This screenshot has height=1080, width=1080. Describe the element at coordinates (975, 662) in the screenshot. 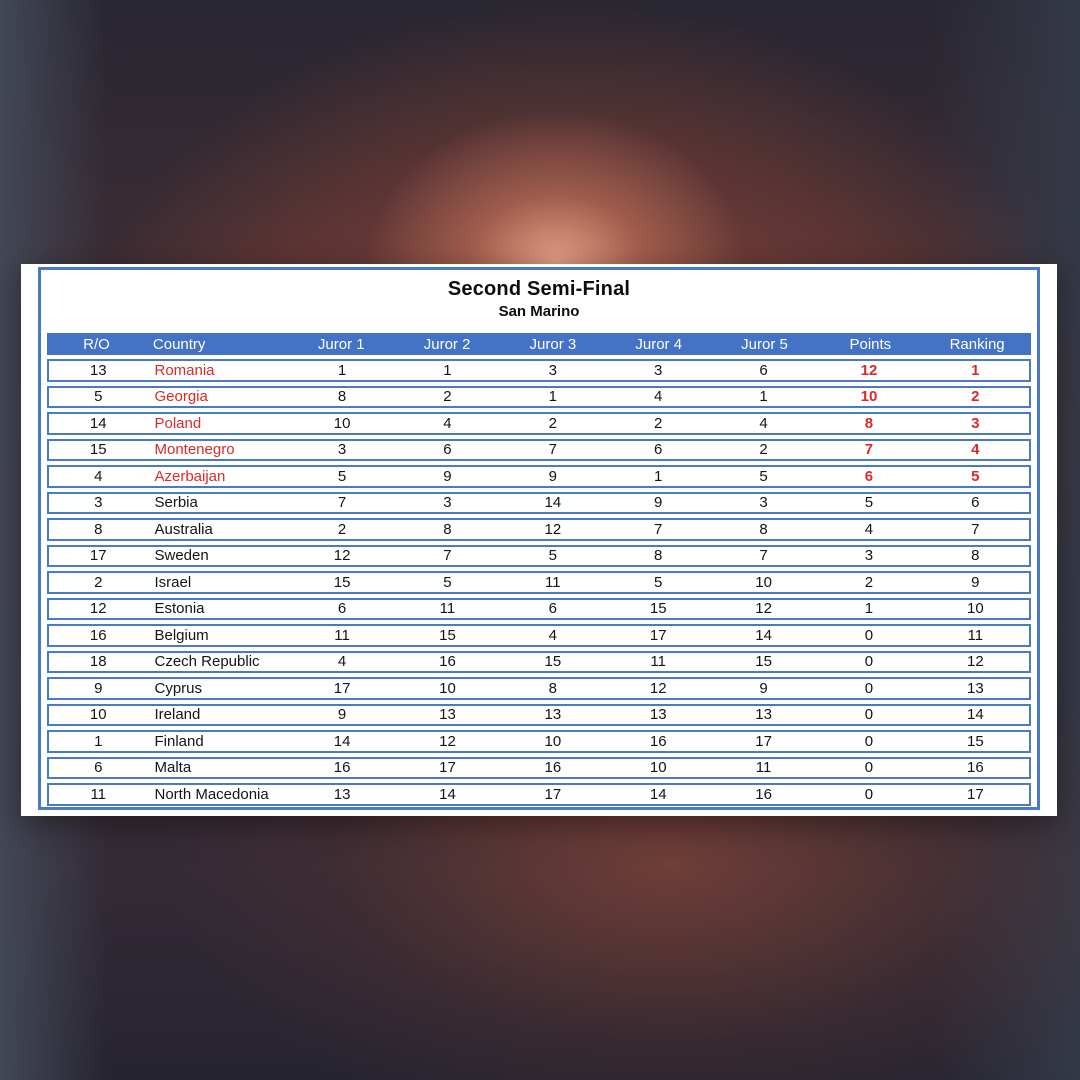

I see `cell-ranking: 12` at that location.